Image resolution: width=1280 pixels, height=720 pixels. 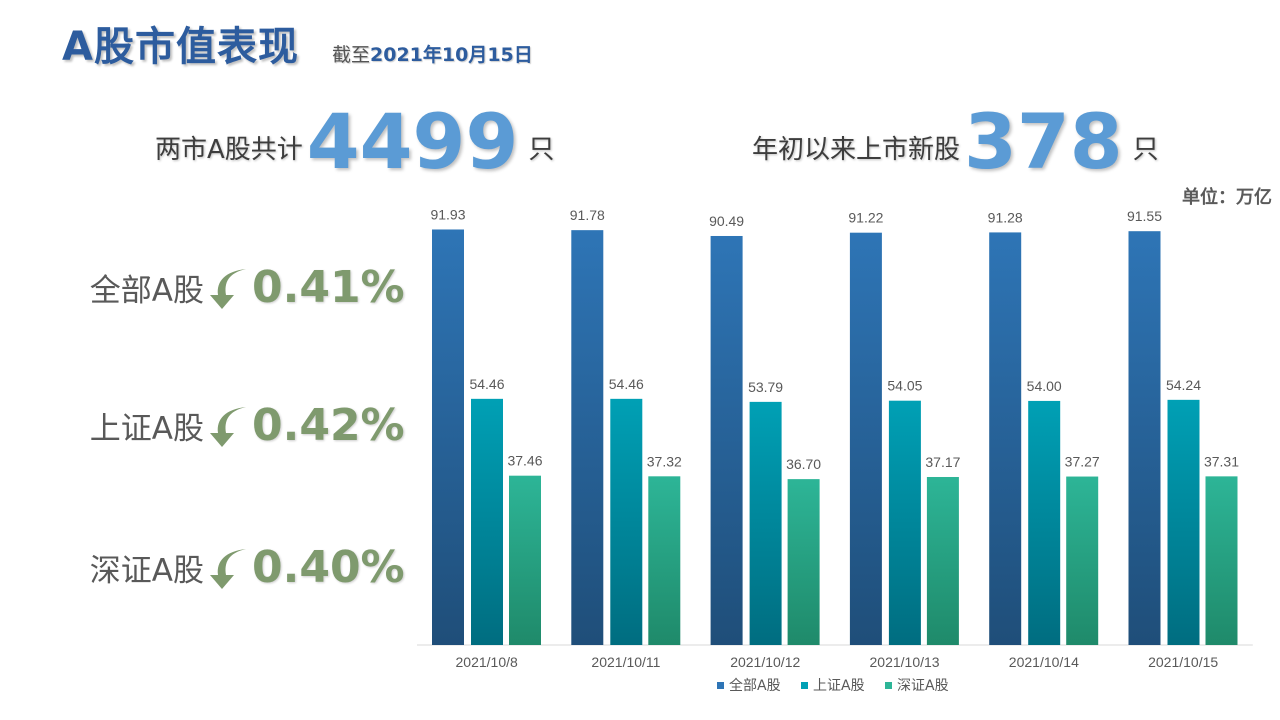 I want to click on x-tick-label: 2021/10/13, so click(x=905, y=662).